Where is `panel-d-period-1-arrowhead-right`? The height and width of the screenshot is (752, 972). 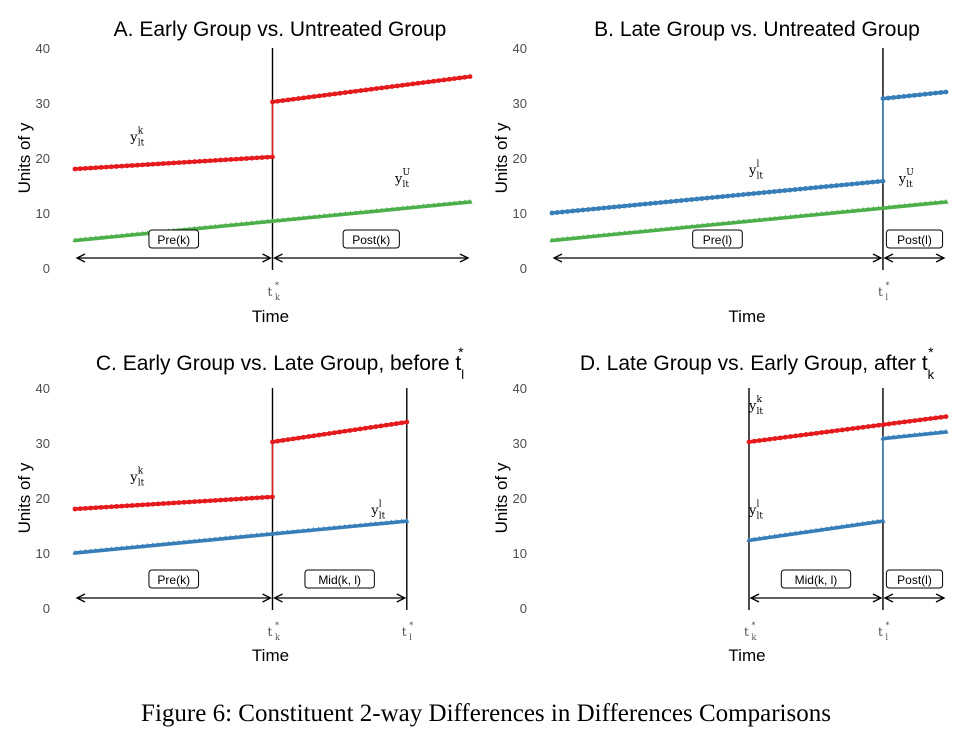 panel-d-period-1-arrowhead-right is located at coordinates (940, 598).